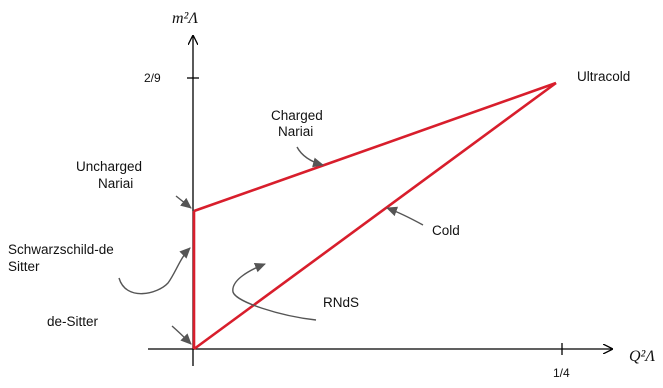 The image size is (663, 388). What do you see at coordinates (297, 115) in the screenshot?
I see `charged-nariai-label-line1: Charged` at bounding box center [297, 115].